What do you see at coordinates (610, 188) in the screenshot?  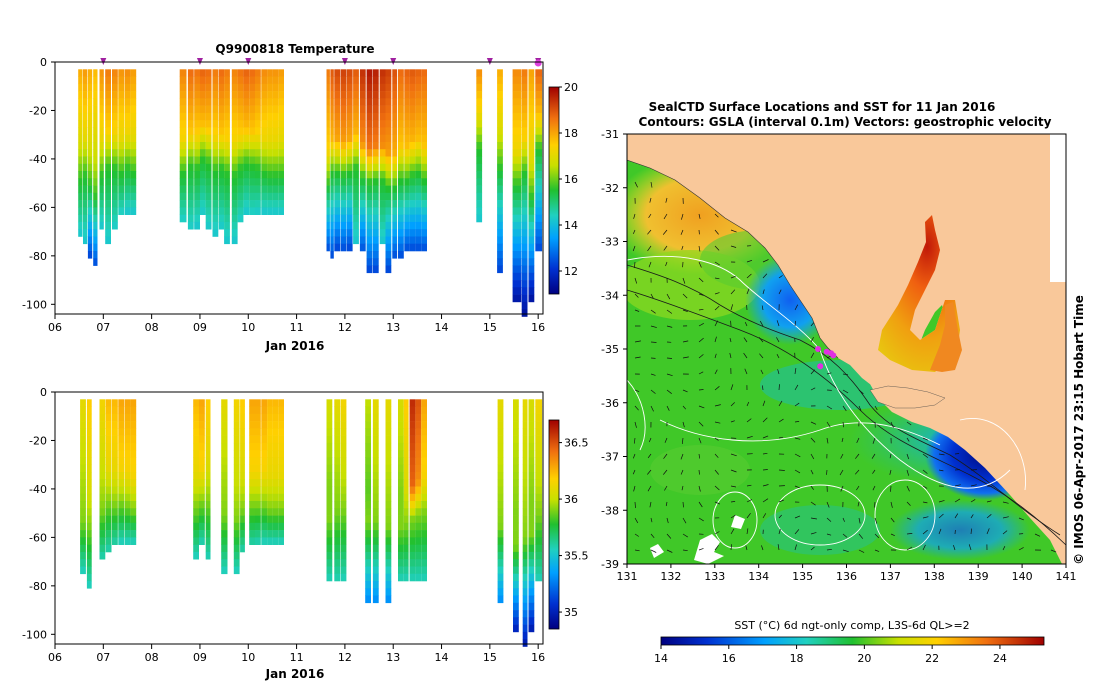 I see `lat-tick-label: -32` at bounding box center [610, 188].